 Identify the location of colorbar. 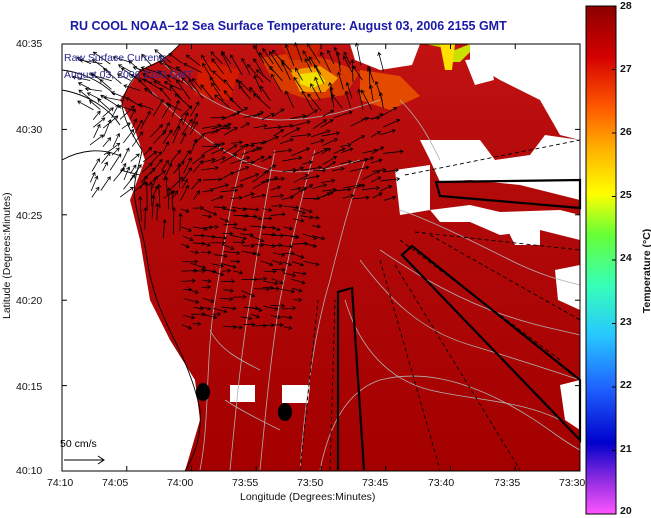
(601, 260).